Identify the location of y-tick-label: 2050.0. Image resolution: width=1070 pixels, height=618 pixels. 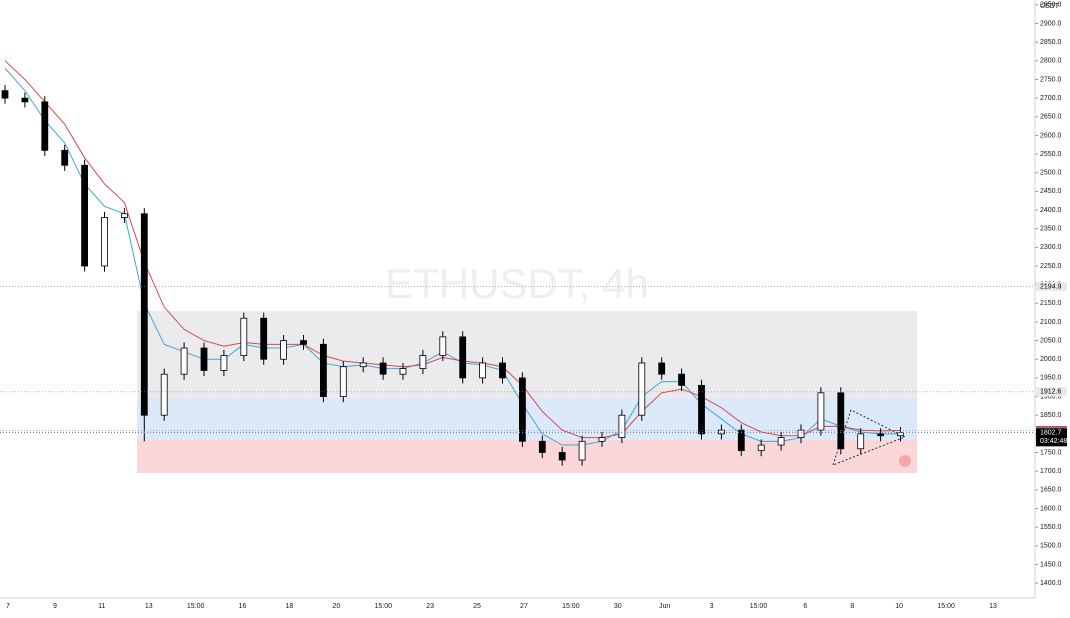
(1051, 340).